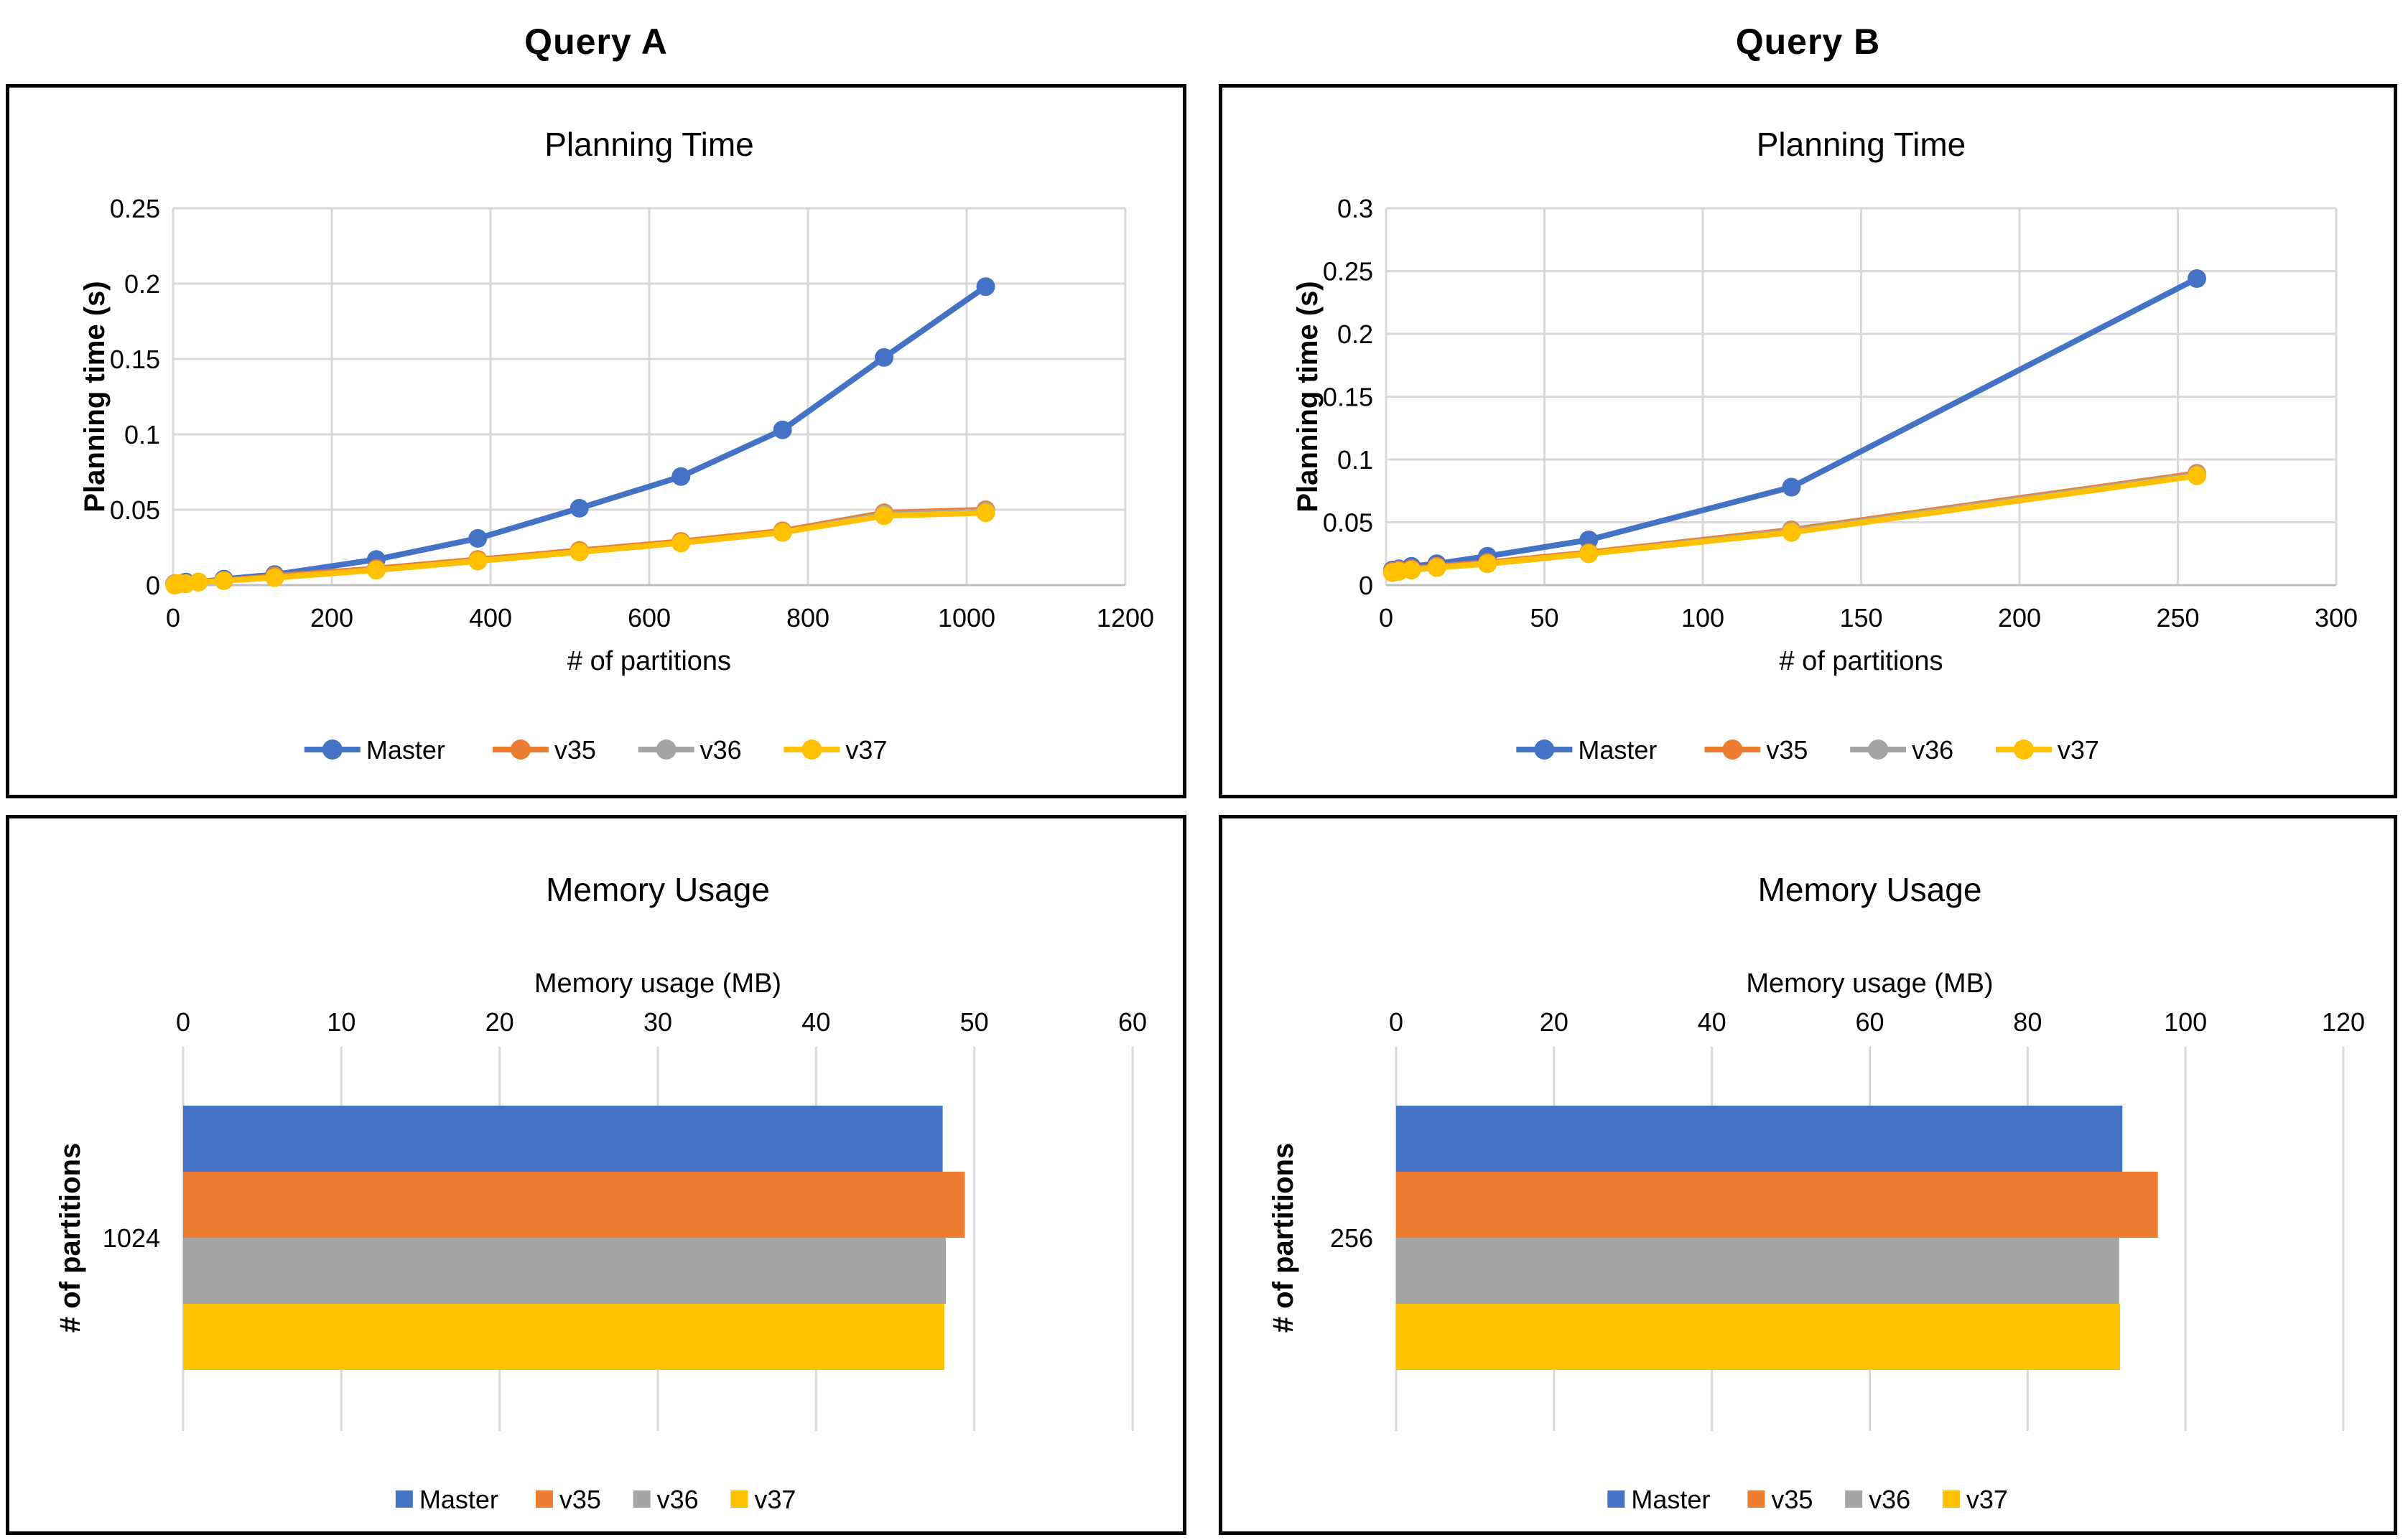 Image resolution: width=2403 pixels, height=1540 pixels. I want to click on x-tick-label: 200, so click(331, 618).